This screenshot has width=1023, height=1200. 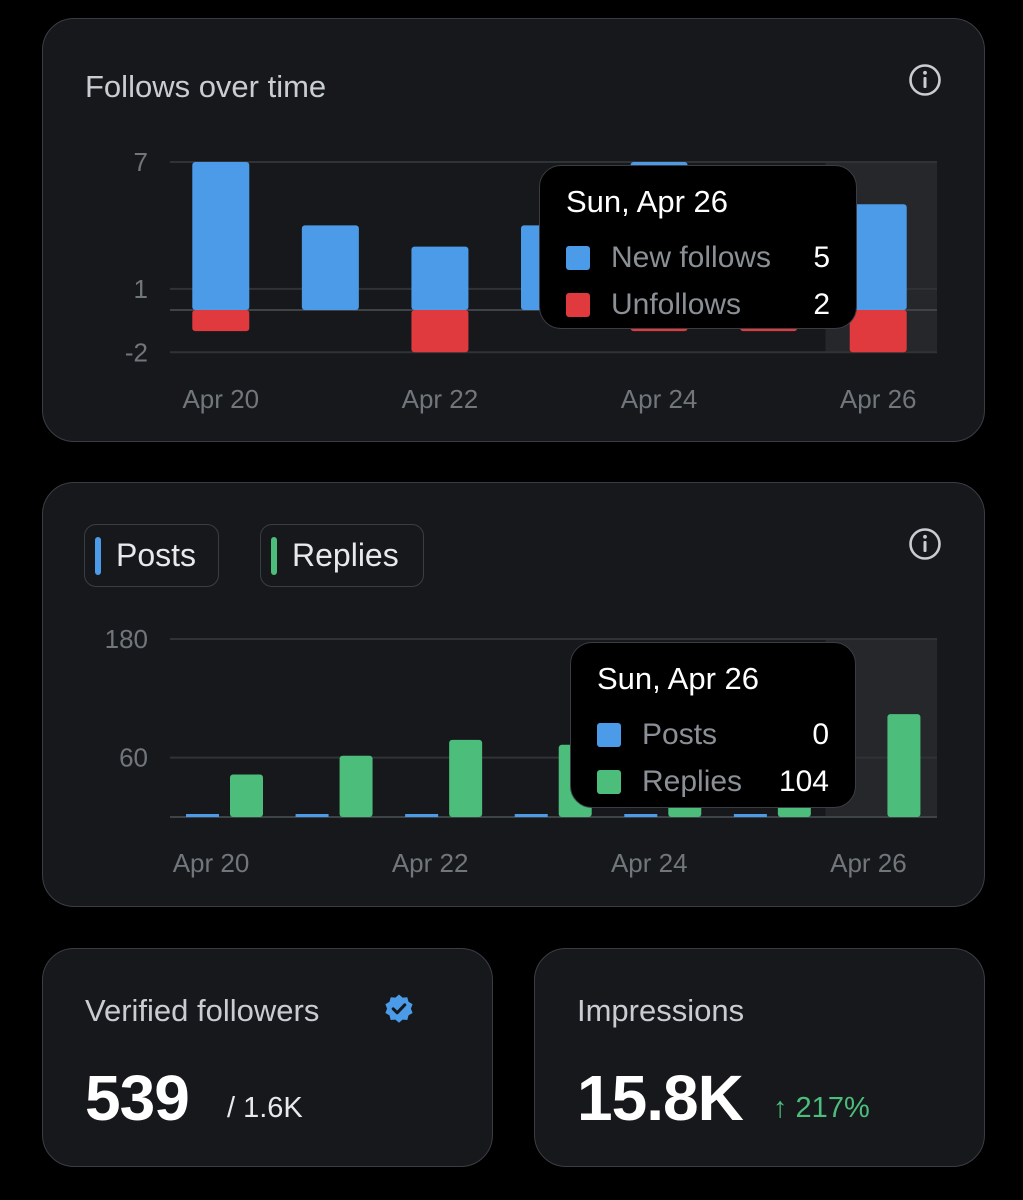 I want to click on legend-label-replies: Replies, so click(x=345, y=555).